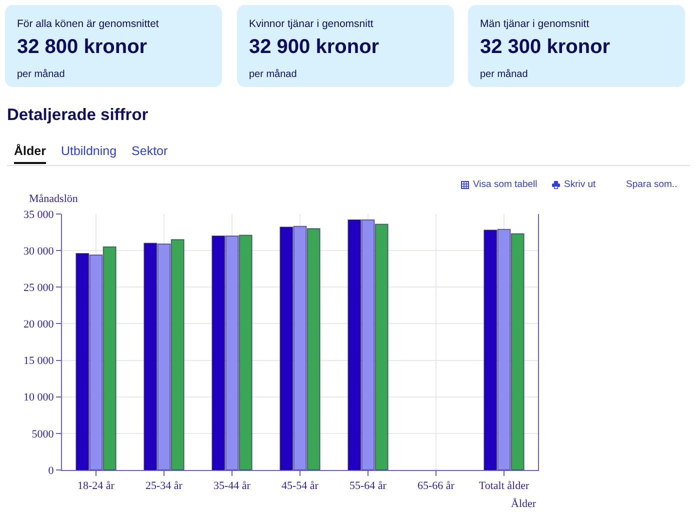 Image resolution: width=700 pixels, height=516 pixels. What do you see at coordinates (77, 115) in the screenshot?
I see `text: Detaljerade siffror` at bounding box center [77, 115].